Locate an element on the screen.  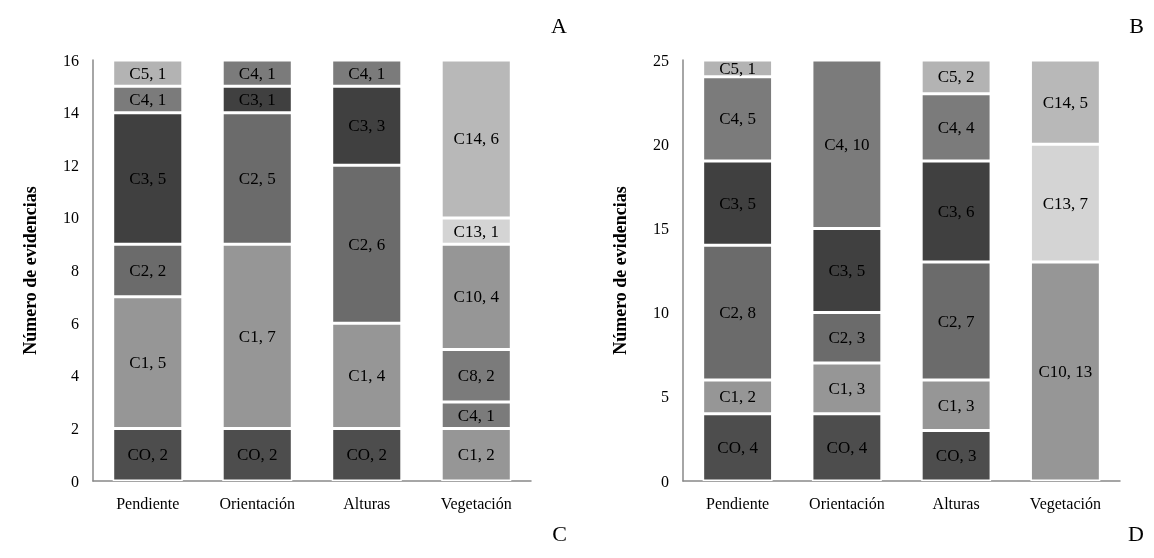
data-label: C1, 4 is located at coordinates (367, 376).